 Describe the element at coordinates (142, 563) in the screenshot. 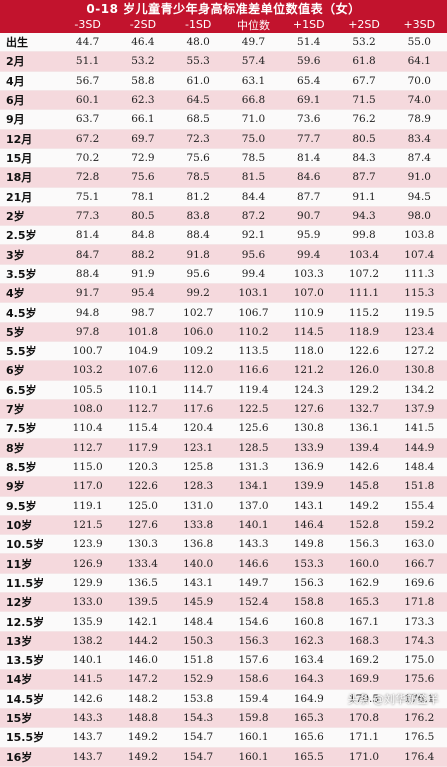

I see `value-cell: 133.4` at that location.